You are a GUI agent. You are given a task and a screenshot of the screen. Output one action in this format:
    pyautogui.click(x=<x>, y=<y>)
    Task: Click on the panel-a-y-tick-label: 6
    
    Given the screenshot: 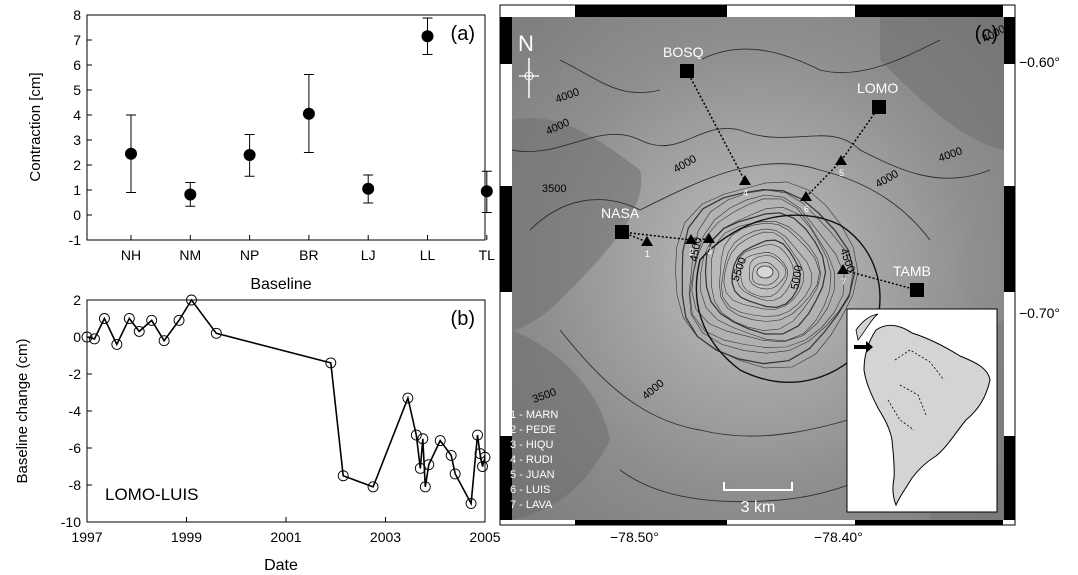 What is the action you would take?
    pyautogui.click(x=77, y=65)
    